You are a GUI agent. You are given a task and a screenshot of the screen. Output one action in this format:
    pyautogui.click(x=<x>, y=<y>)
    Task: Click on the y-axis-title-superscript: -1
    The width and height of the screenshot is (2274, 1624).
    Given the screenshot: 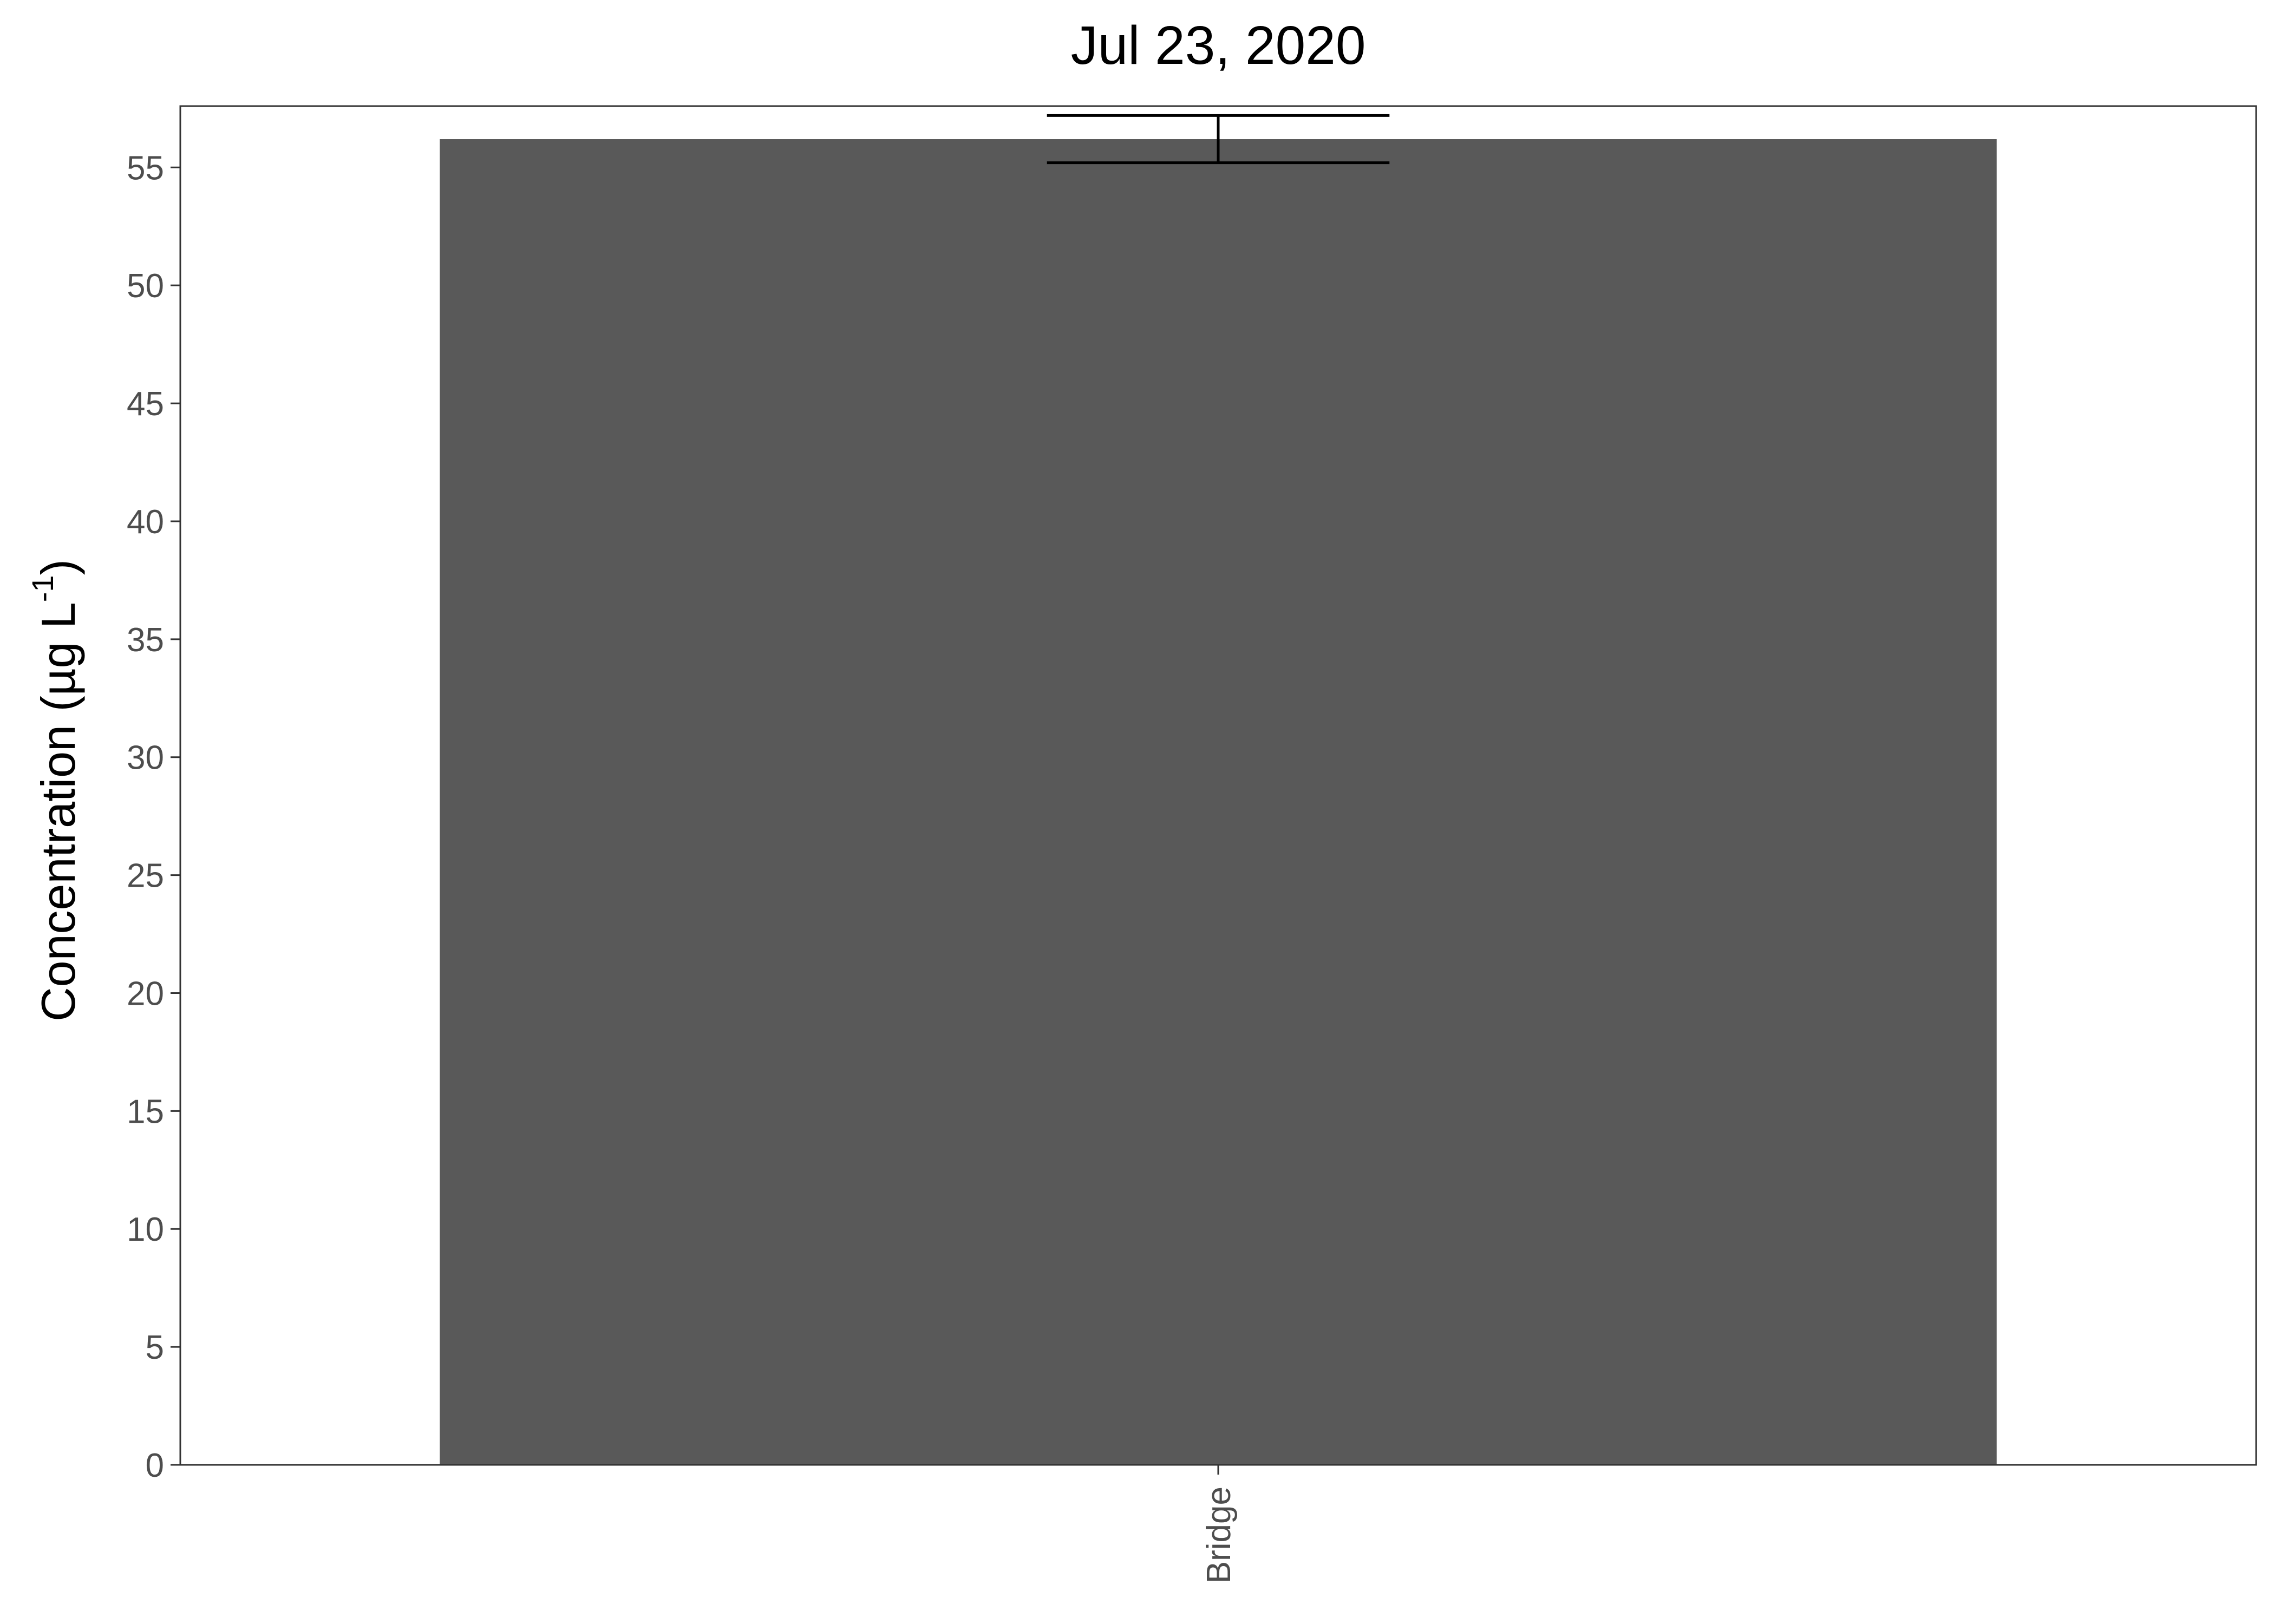 What is the action you would take?
    pyautogui.click(x=43, y=588)
    